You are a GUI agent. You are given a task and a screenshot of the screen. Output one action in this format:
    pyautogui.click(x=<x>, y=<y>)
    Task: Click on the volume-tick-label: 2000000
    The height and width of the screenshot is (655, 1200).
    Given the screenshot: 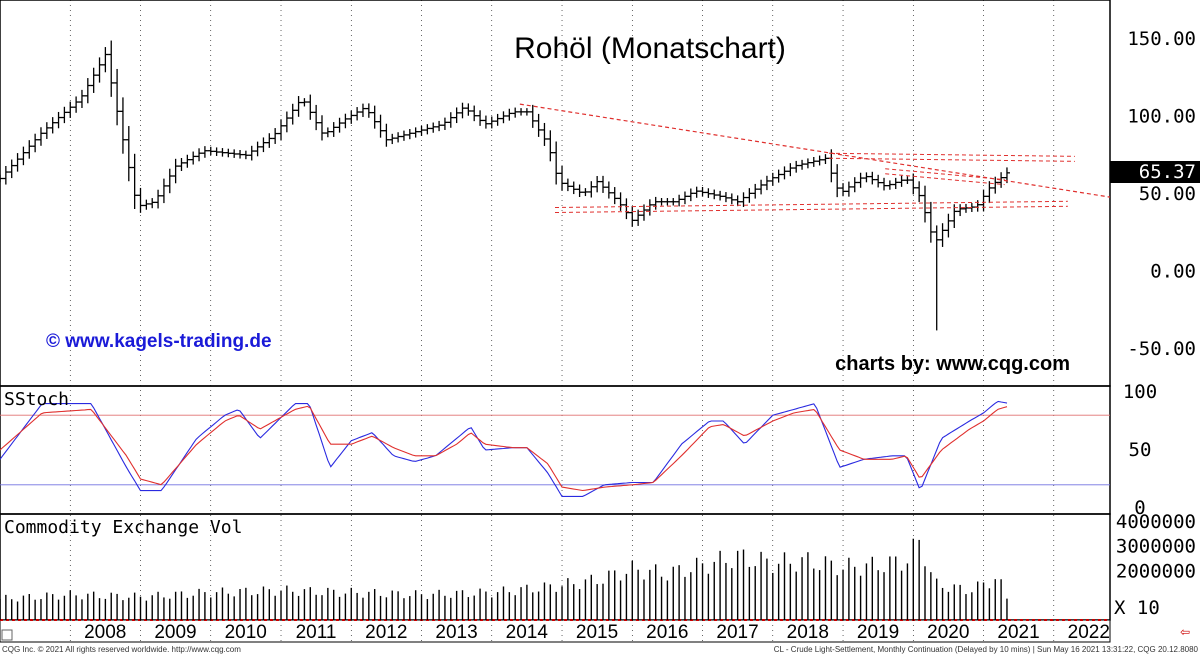 What is the action you would take?
    pyautogui.click(x=1156, y=571)
    